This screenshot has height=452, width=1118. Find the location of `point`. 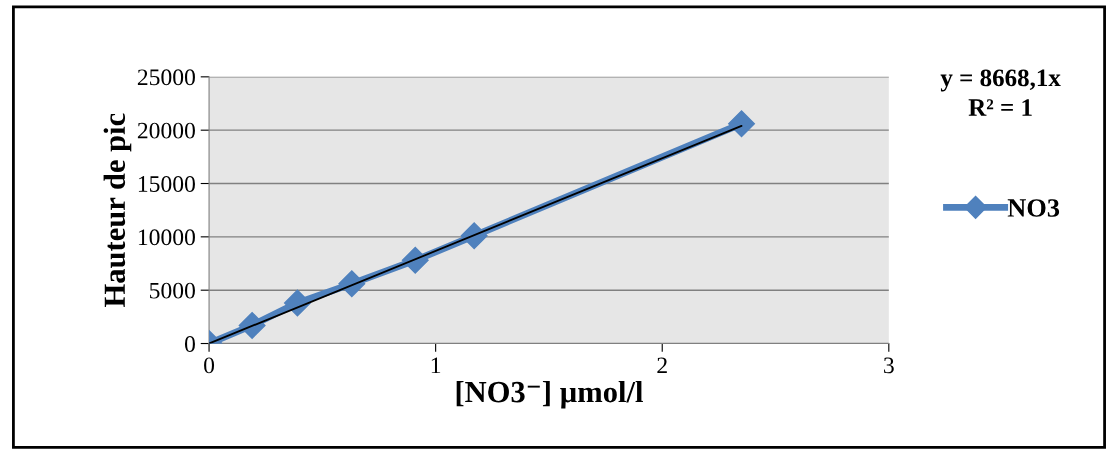

point is located at coordinates (741, 124).